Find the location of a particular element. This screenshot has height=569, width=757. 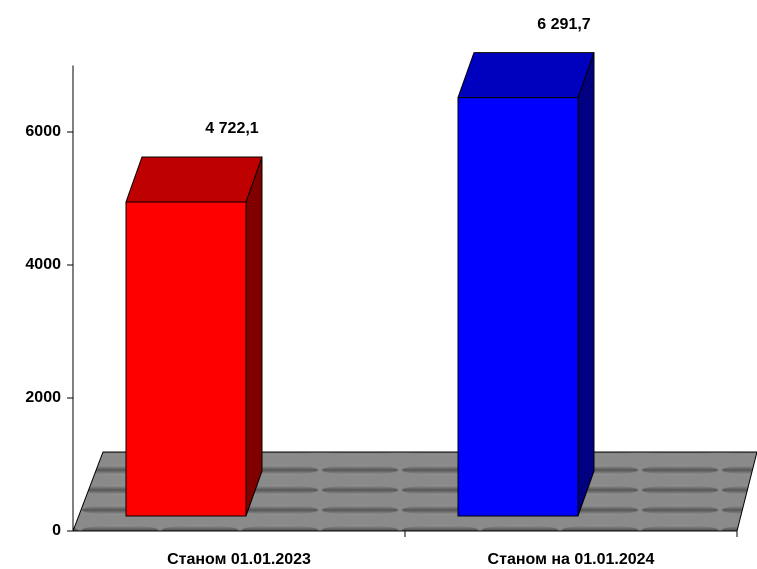

x-tick-label: Станом 01.01.2023 is located at coordinates (239, 559).